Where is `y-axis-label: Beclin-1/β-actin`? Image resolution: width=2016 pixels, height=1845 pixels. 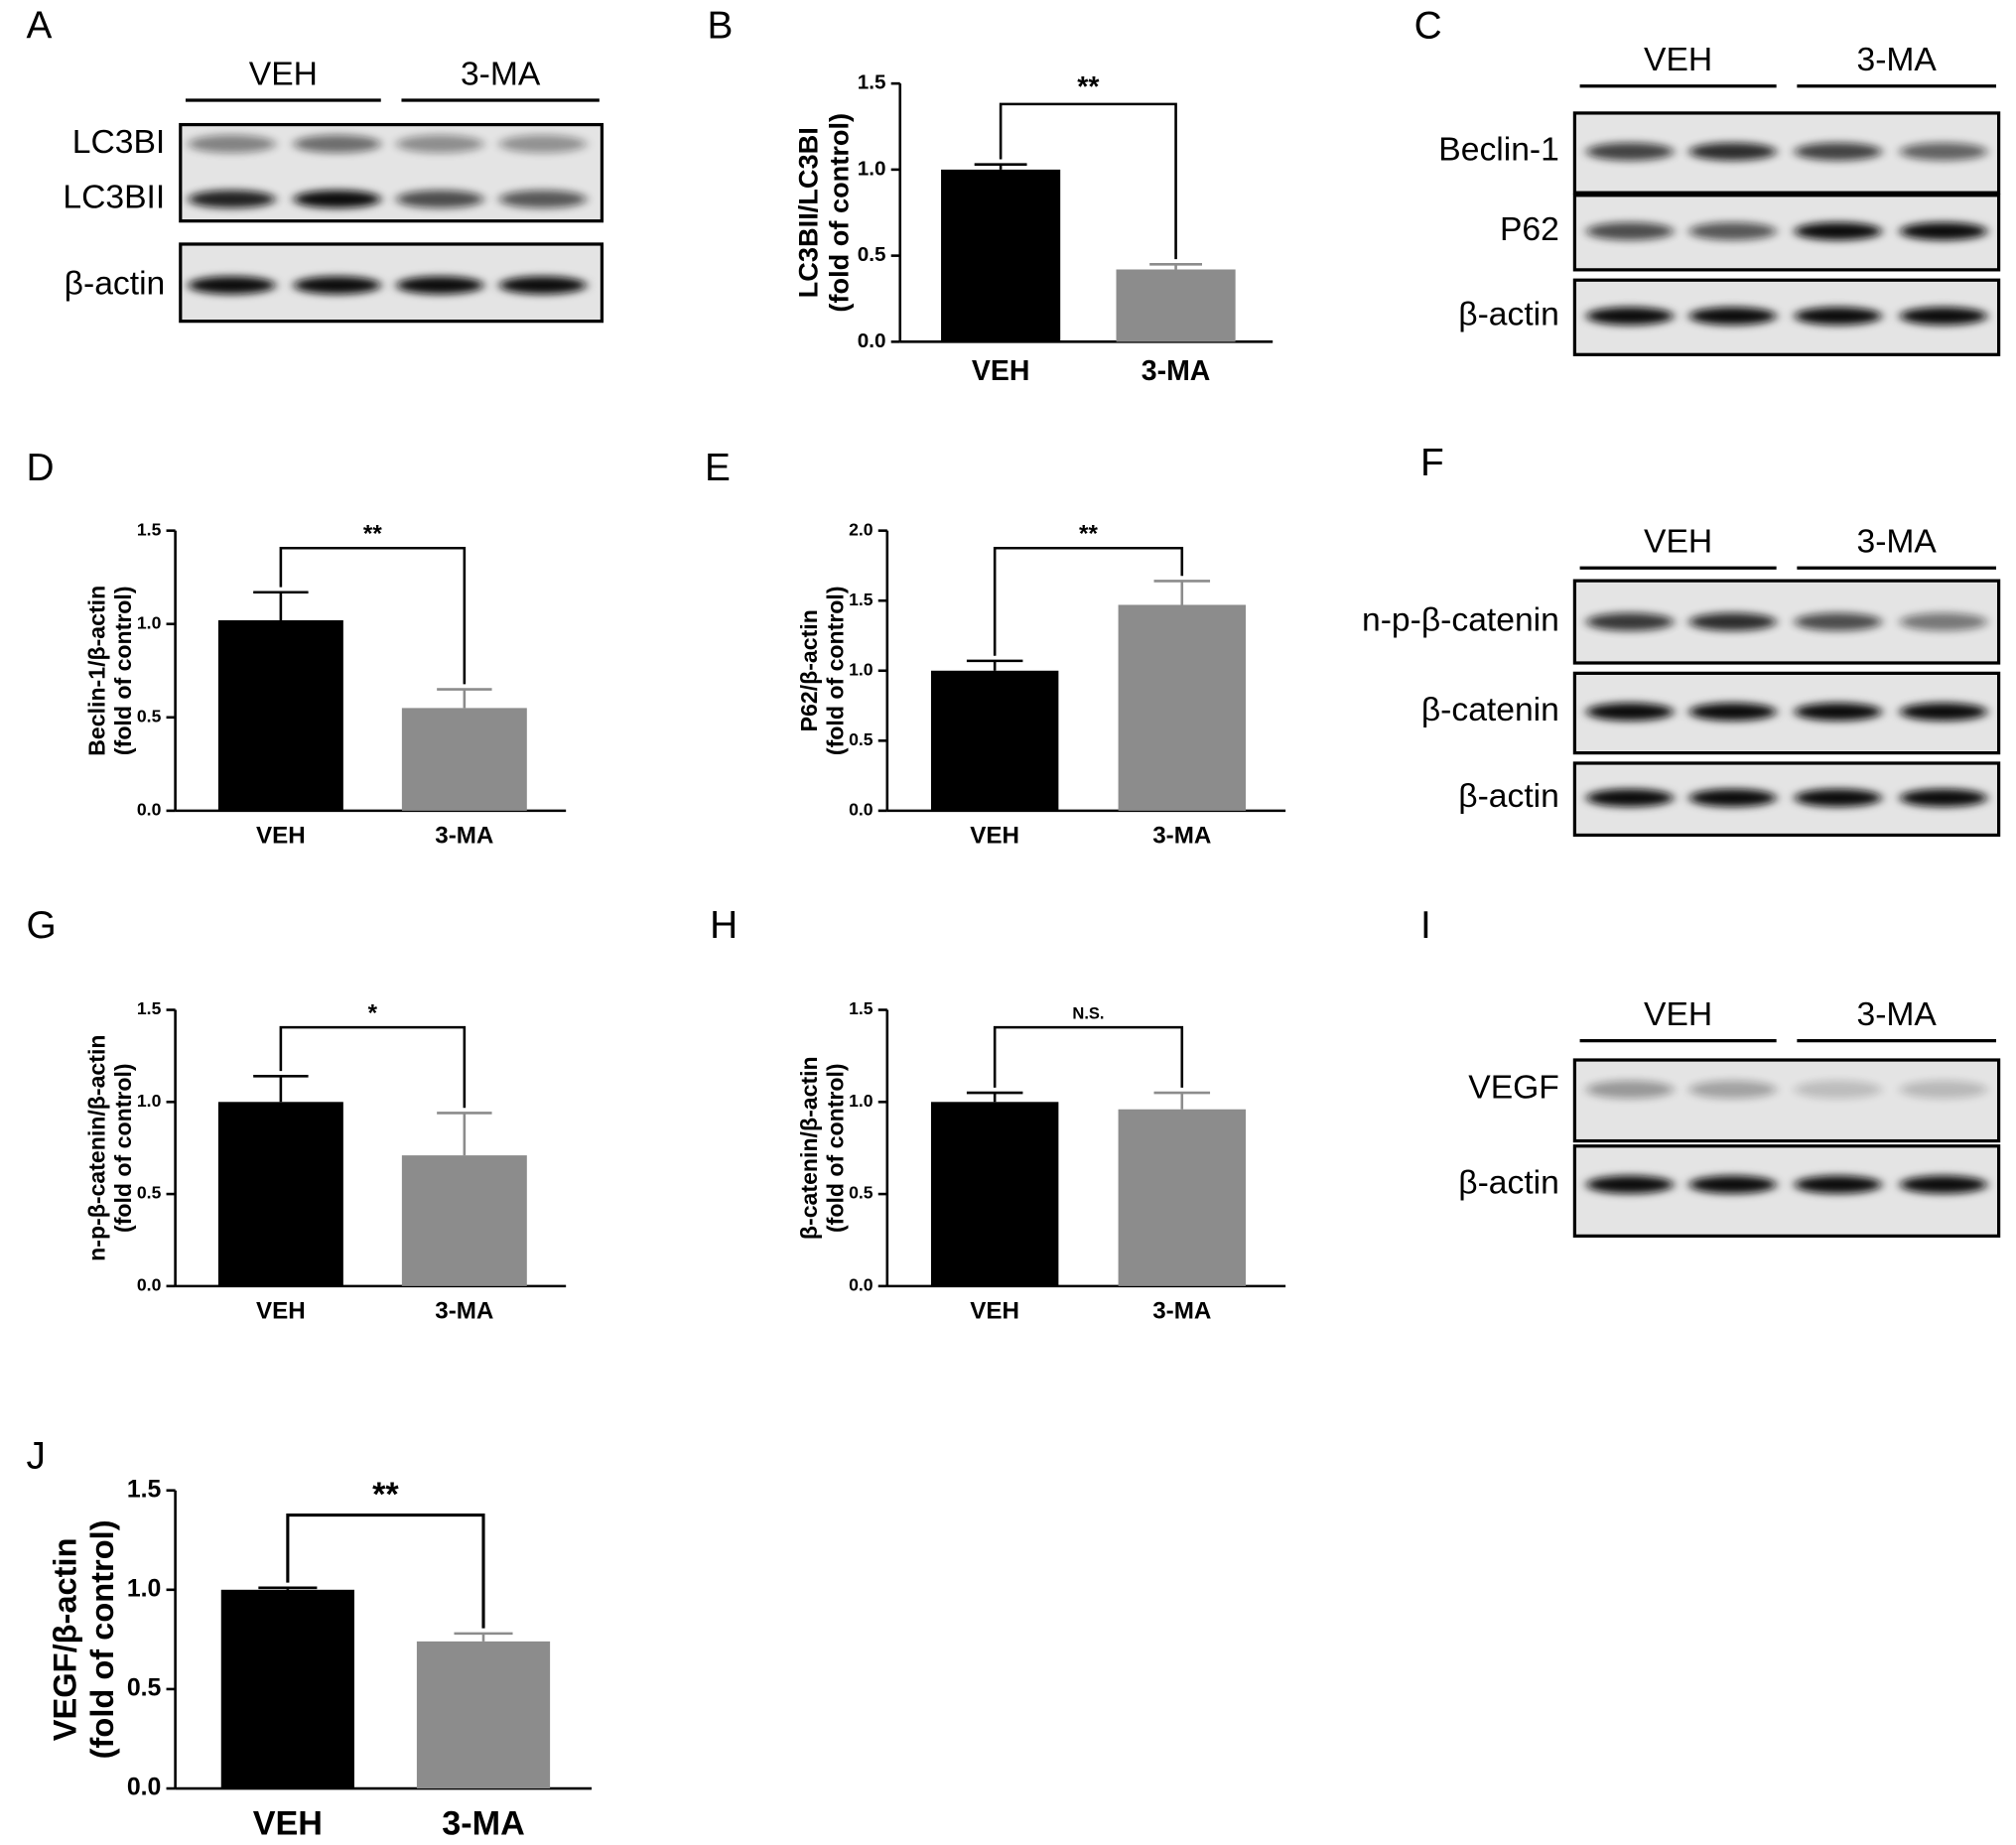 y-axis-label: Beclin-1/β-actin is located at coordinates (97, 671).